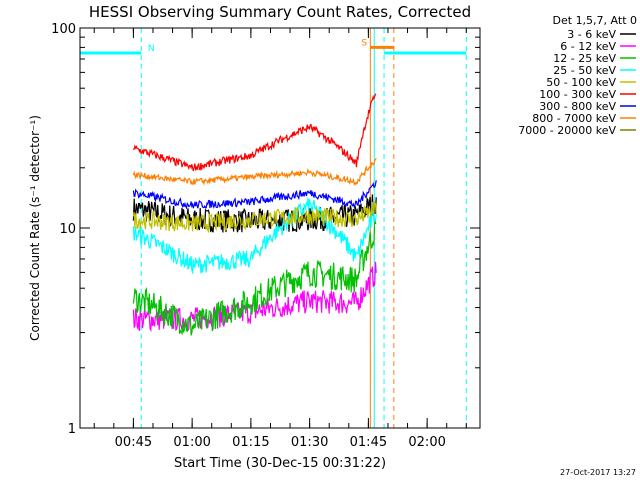 The height and width of the screenshot is (484, 640). Describe the element at coordinates (426, 442) in the screenshot. I see `x-tick-label: 02:00` at that location.